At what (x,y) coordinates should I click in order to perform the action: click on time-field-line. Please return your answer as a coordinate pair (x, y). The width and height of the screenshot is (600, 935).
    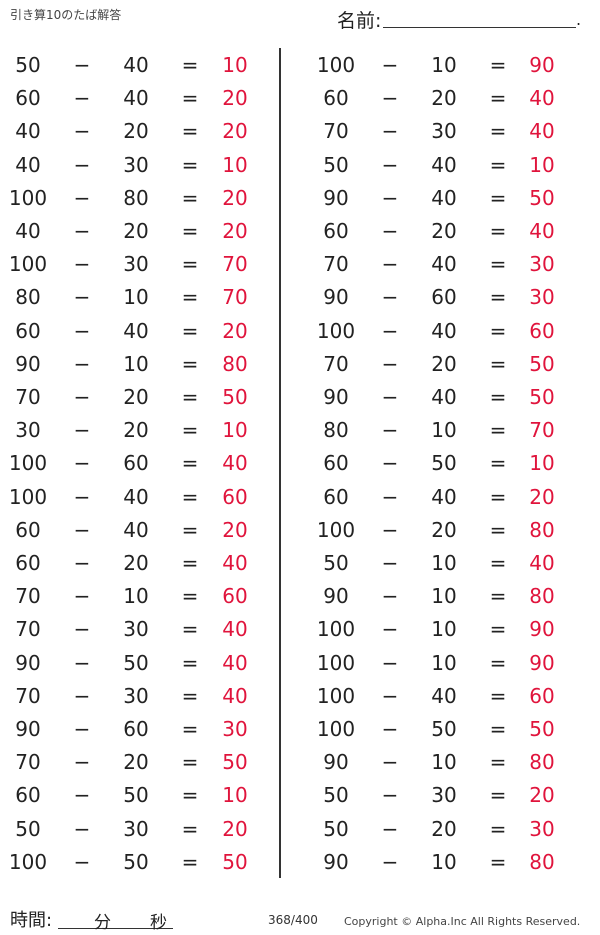
    Looking at the image, I should click on (115, 928).